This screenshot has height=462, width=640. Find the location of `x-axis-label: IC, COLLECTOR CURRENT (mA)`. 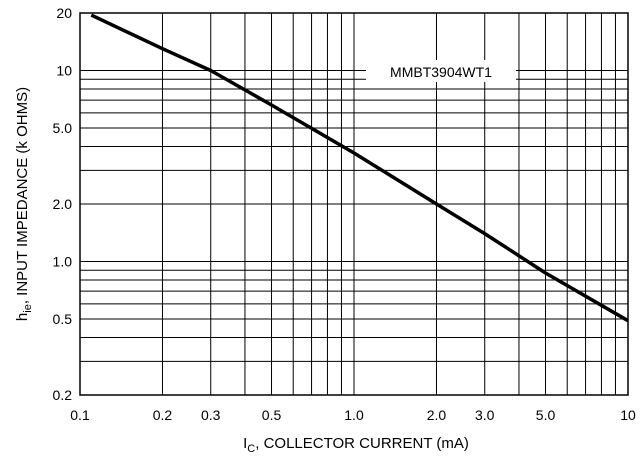

x-axis-label: IC, COLLECTOR CURRENT (mA) is located at coordinates (356, 445).